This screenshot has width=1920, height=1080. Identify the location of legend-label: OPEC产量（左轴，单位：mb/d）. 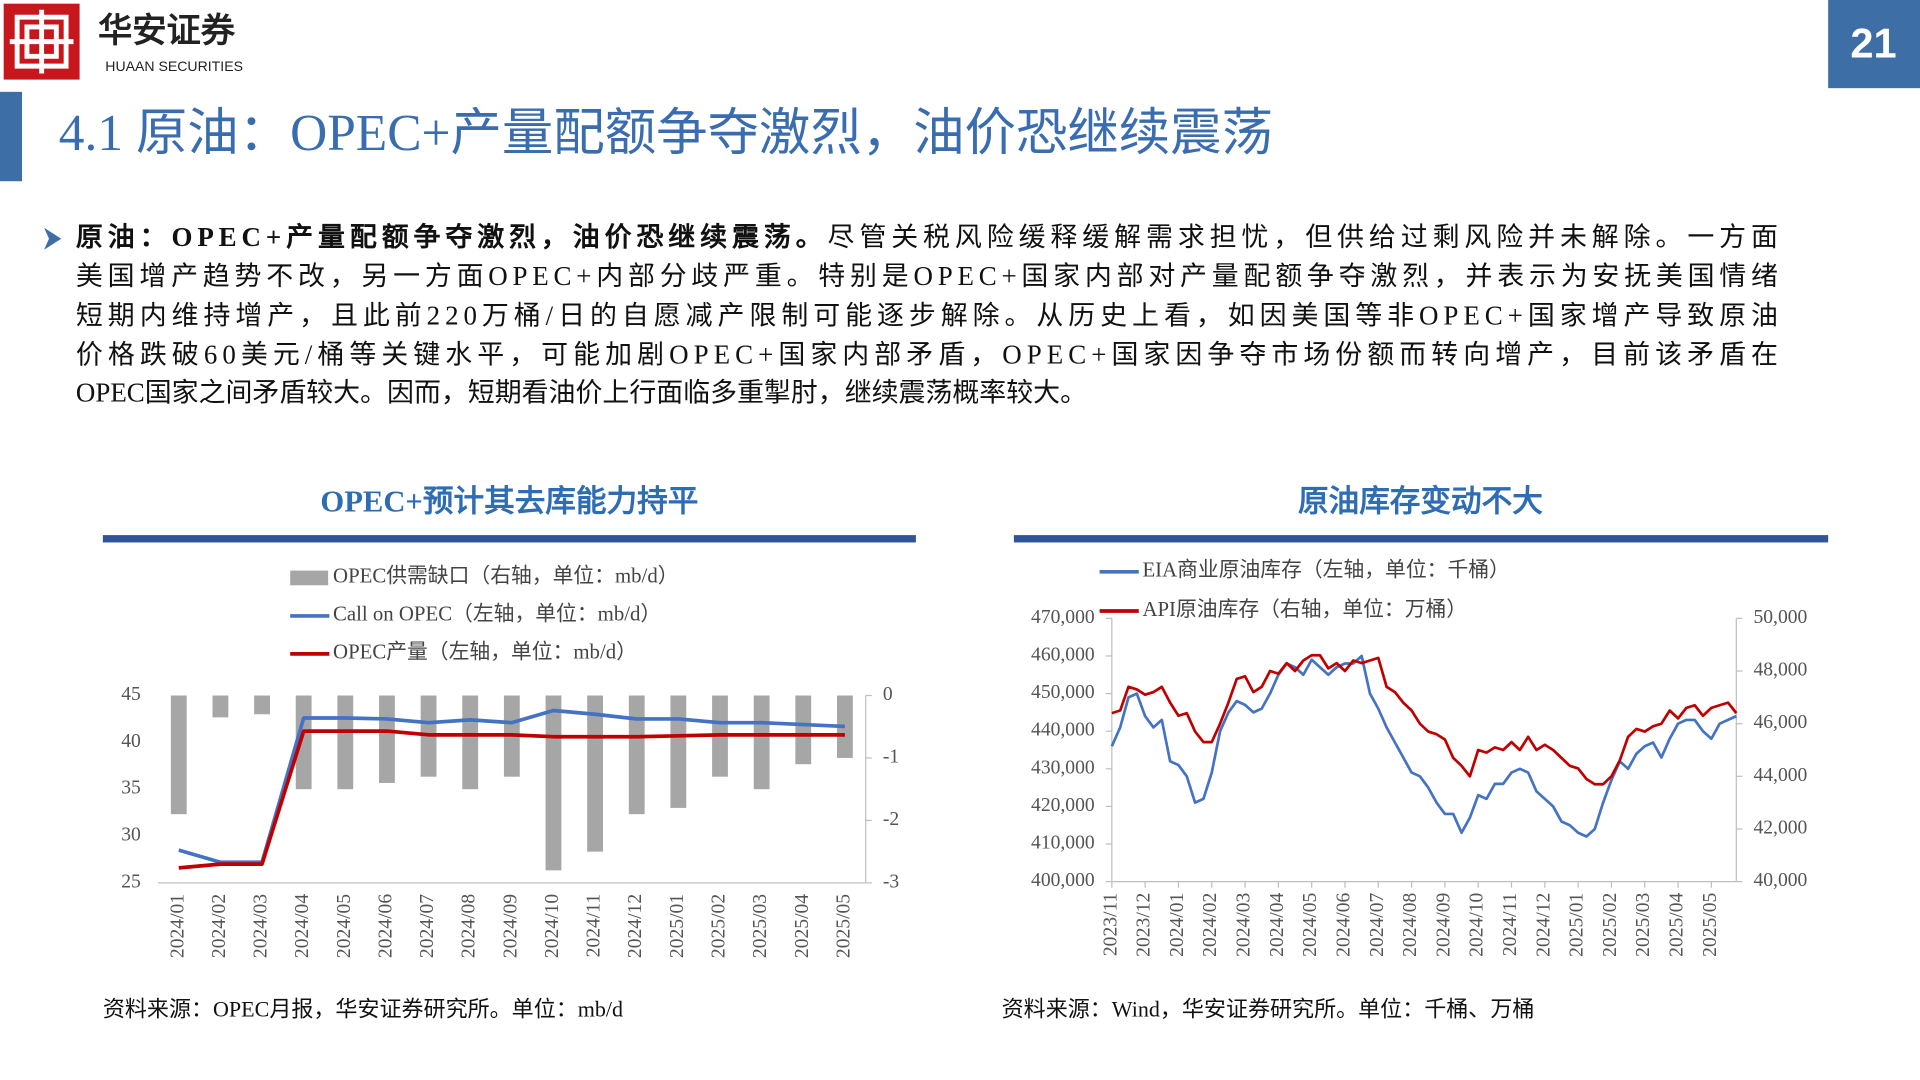
(485, 652).